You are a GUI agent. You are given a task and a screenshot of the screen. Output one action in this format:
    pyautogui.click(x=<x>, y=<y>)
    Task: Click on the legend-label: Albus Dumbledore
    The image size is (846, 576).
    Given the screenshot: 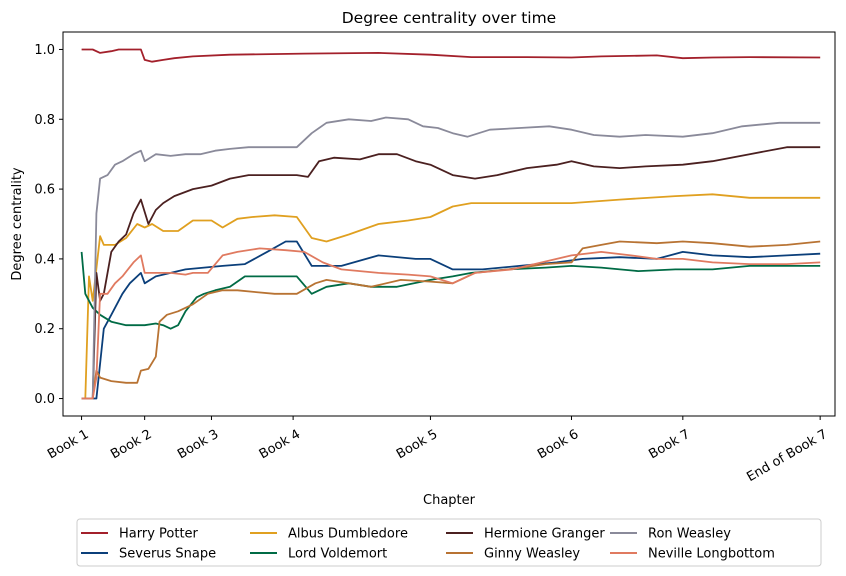 What is the action you would take?
    pyautogui.click(x=348, y=534)
    